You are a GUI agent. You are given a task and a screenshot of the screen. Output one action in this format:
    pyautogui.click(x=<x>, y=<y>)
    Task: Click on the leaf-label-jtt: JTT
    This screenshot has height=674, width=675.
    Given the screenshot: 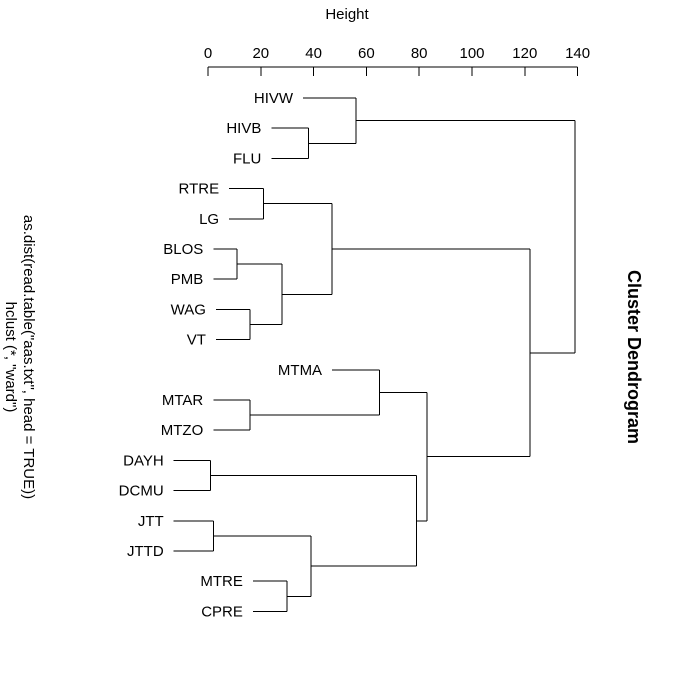 What is the action you would take?
    pyautogui.click(x=151, y=521)
    